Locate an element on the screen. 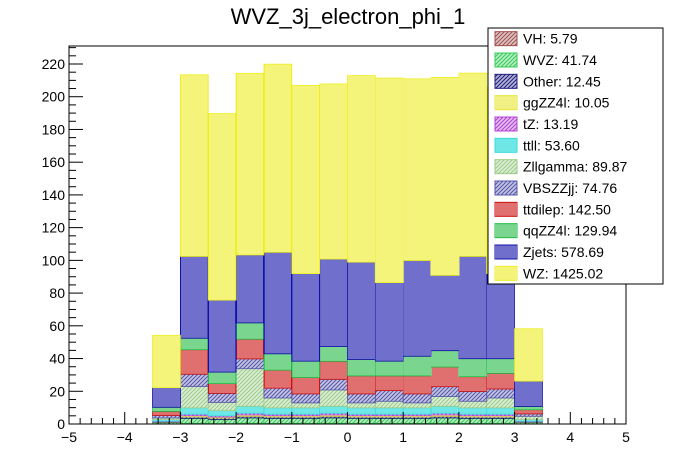 The image size is (696, 472). series-group is located at coordinates (347, 367).